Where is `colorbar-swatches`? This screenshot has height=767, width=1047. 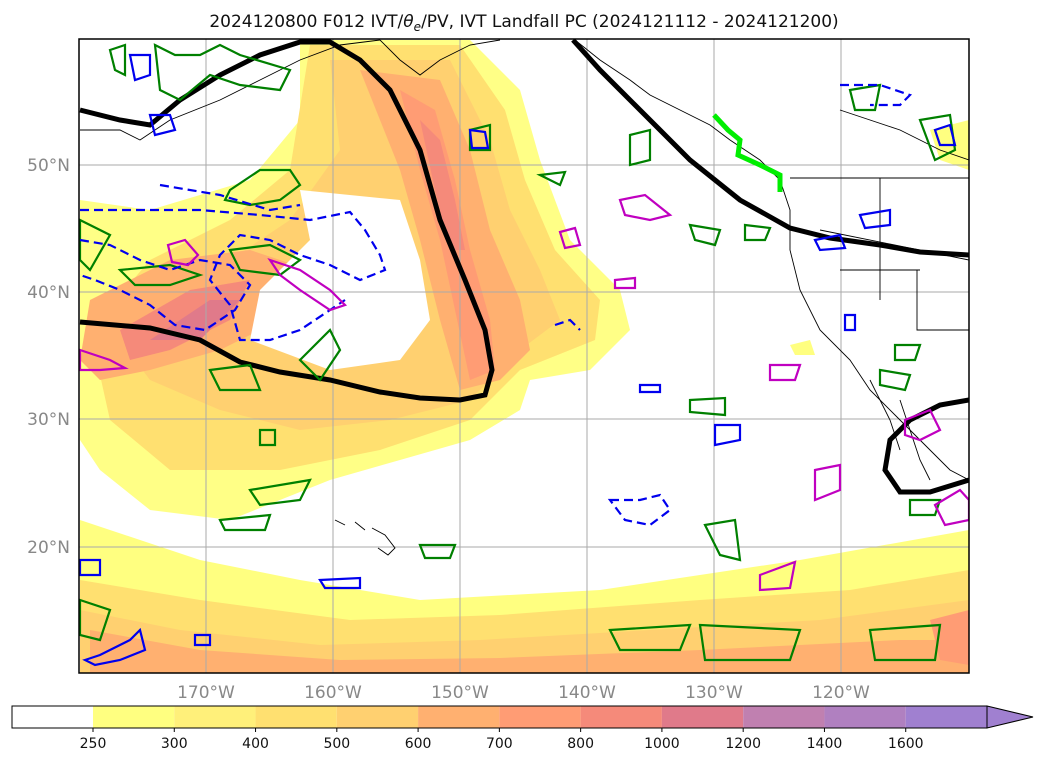 colorbar-swatches is located at coordinates (499, 717).